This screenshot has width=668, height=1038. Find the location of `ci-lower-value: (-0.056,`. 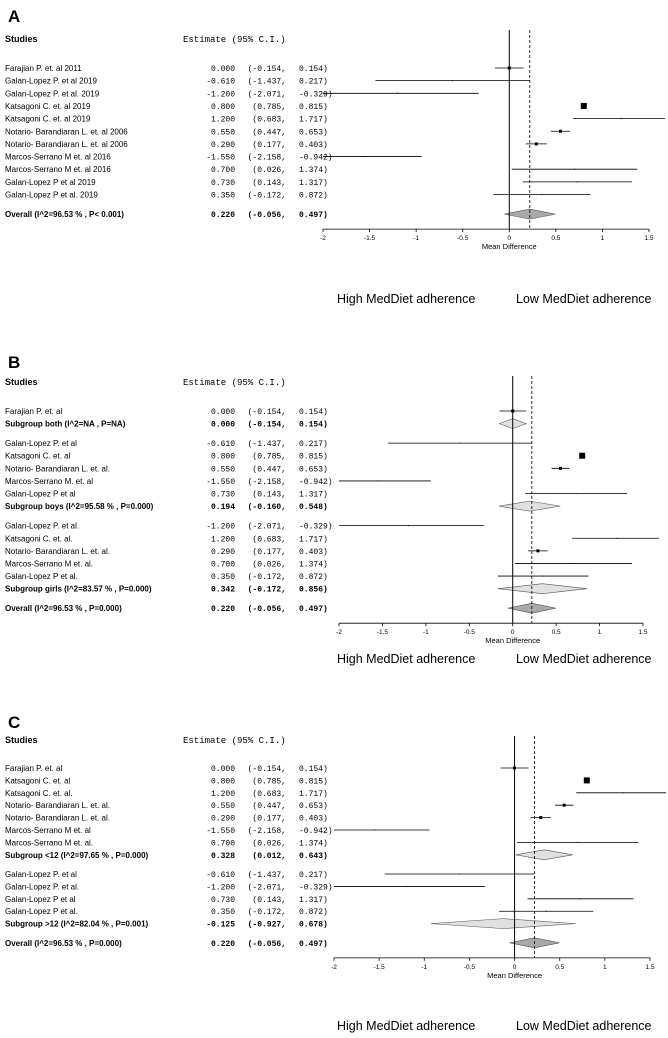

ci-lower-value: (-0.056, is located at coordinates (267, 944).